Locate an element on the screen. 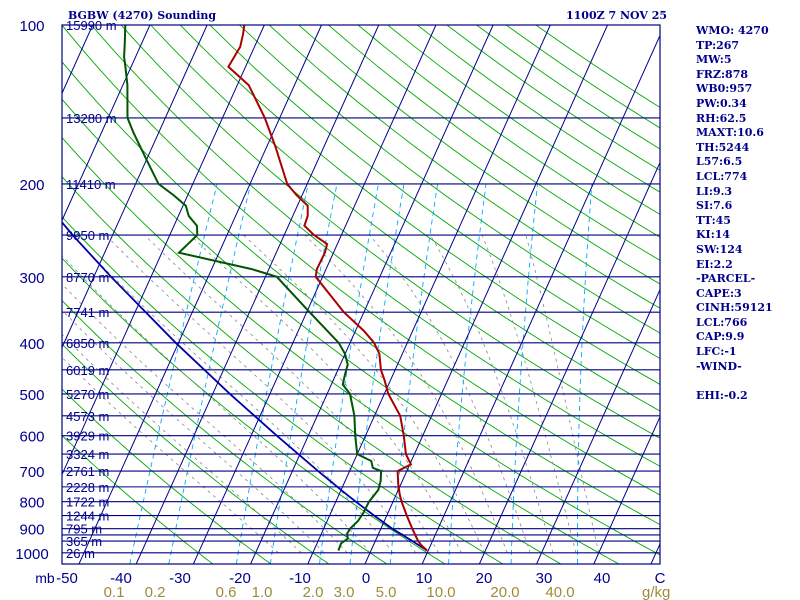  temperature-tick-label: -50 is located at coordinates (67, 578).